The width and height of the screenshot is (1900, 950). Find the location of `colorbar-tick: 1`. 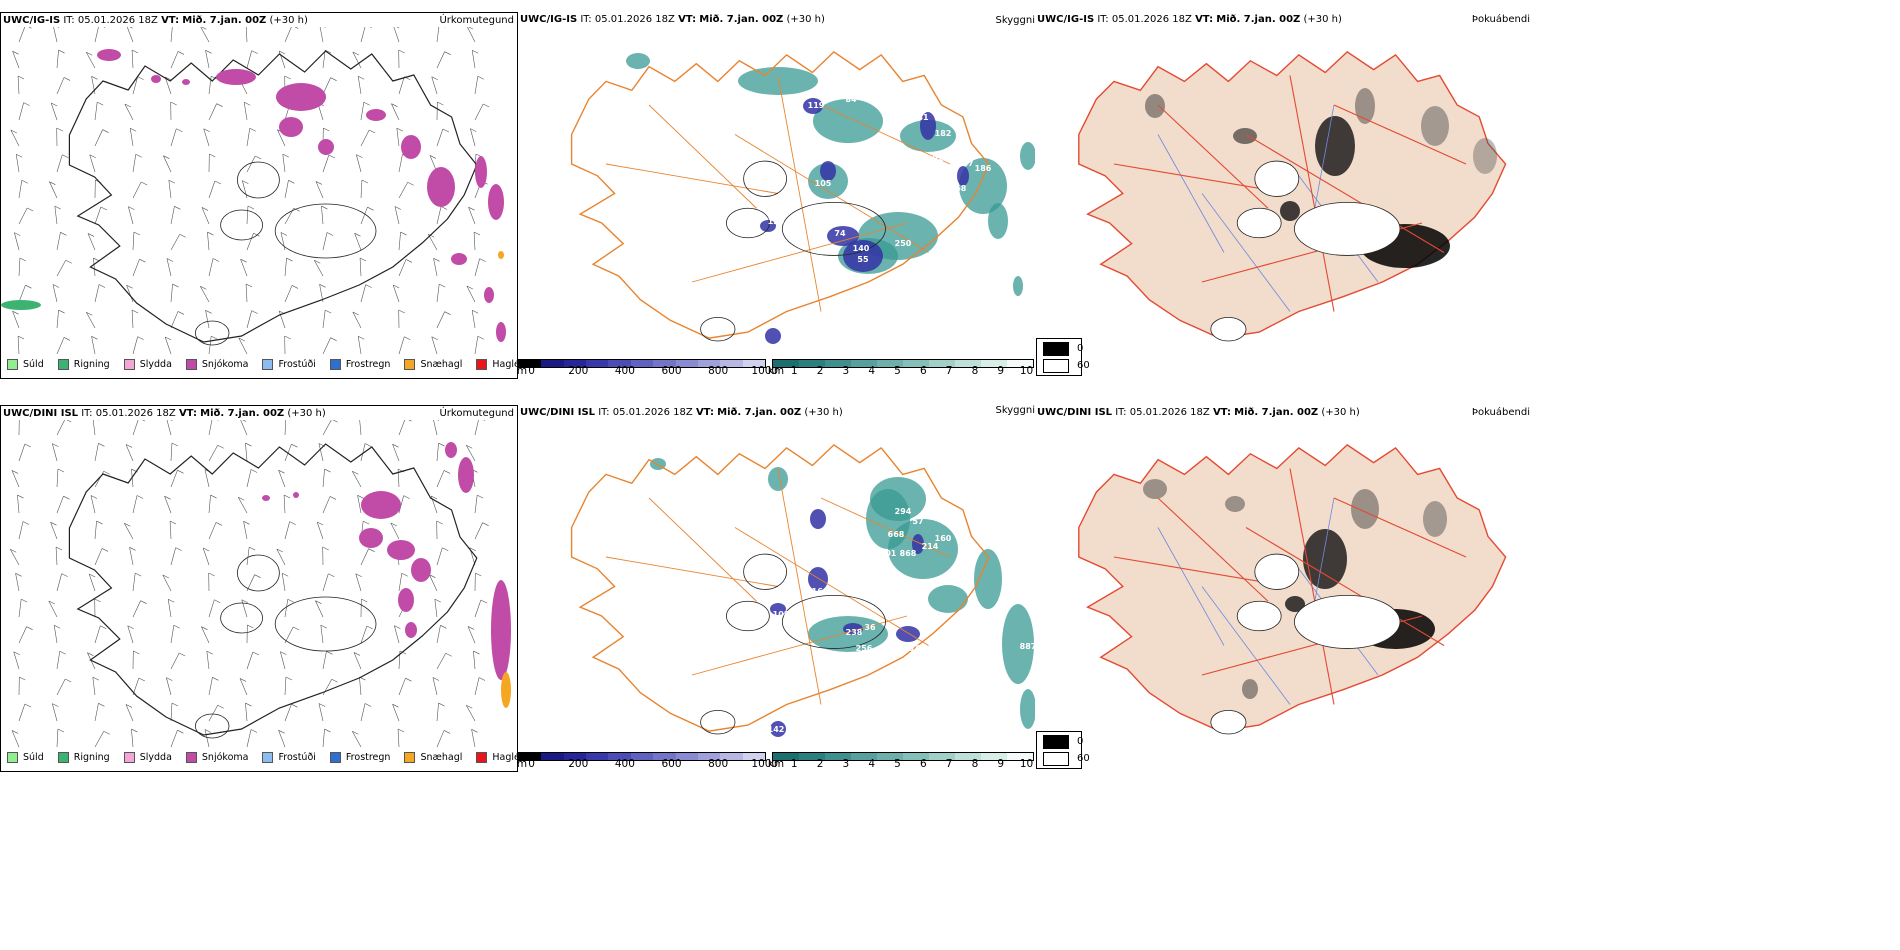

colorbar-tick: 1 is located at coordinates (794, 371).